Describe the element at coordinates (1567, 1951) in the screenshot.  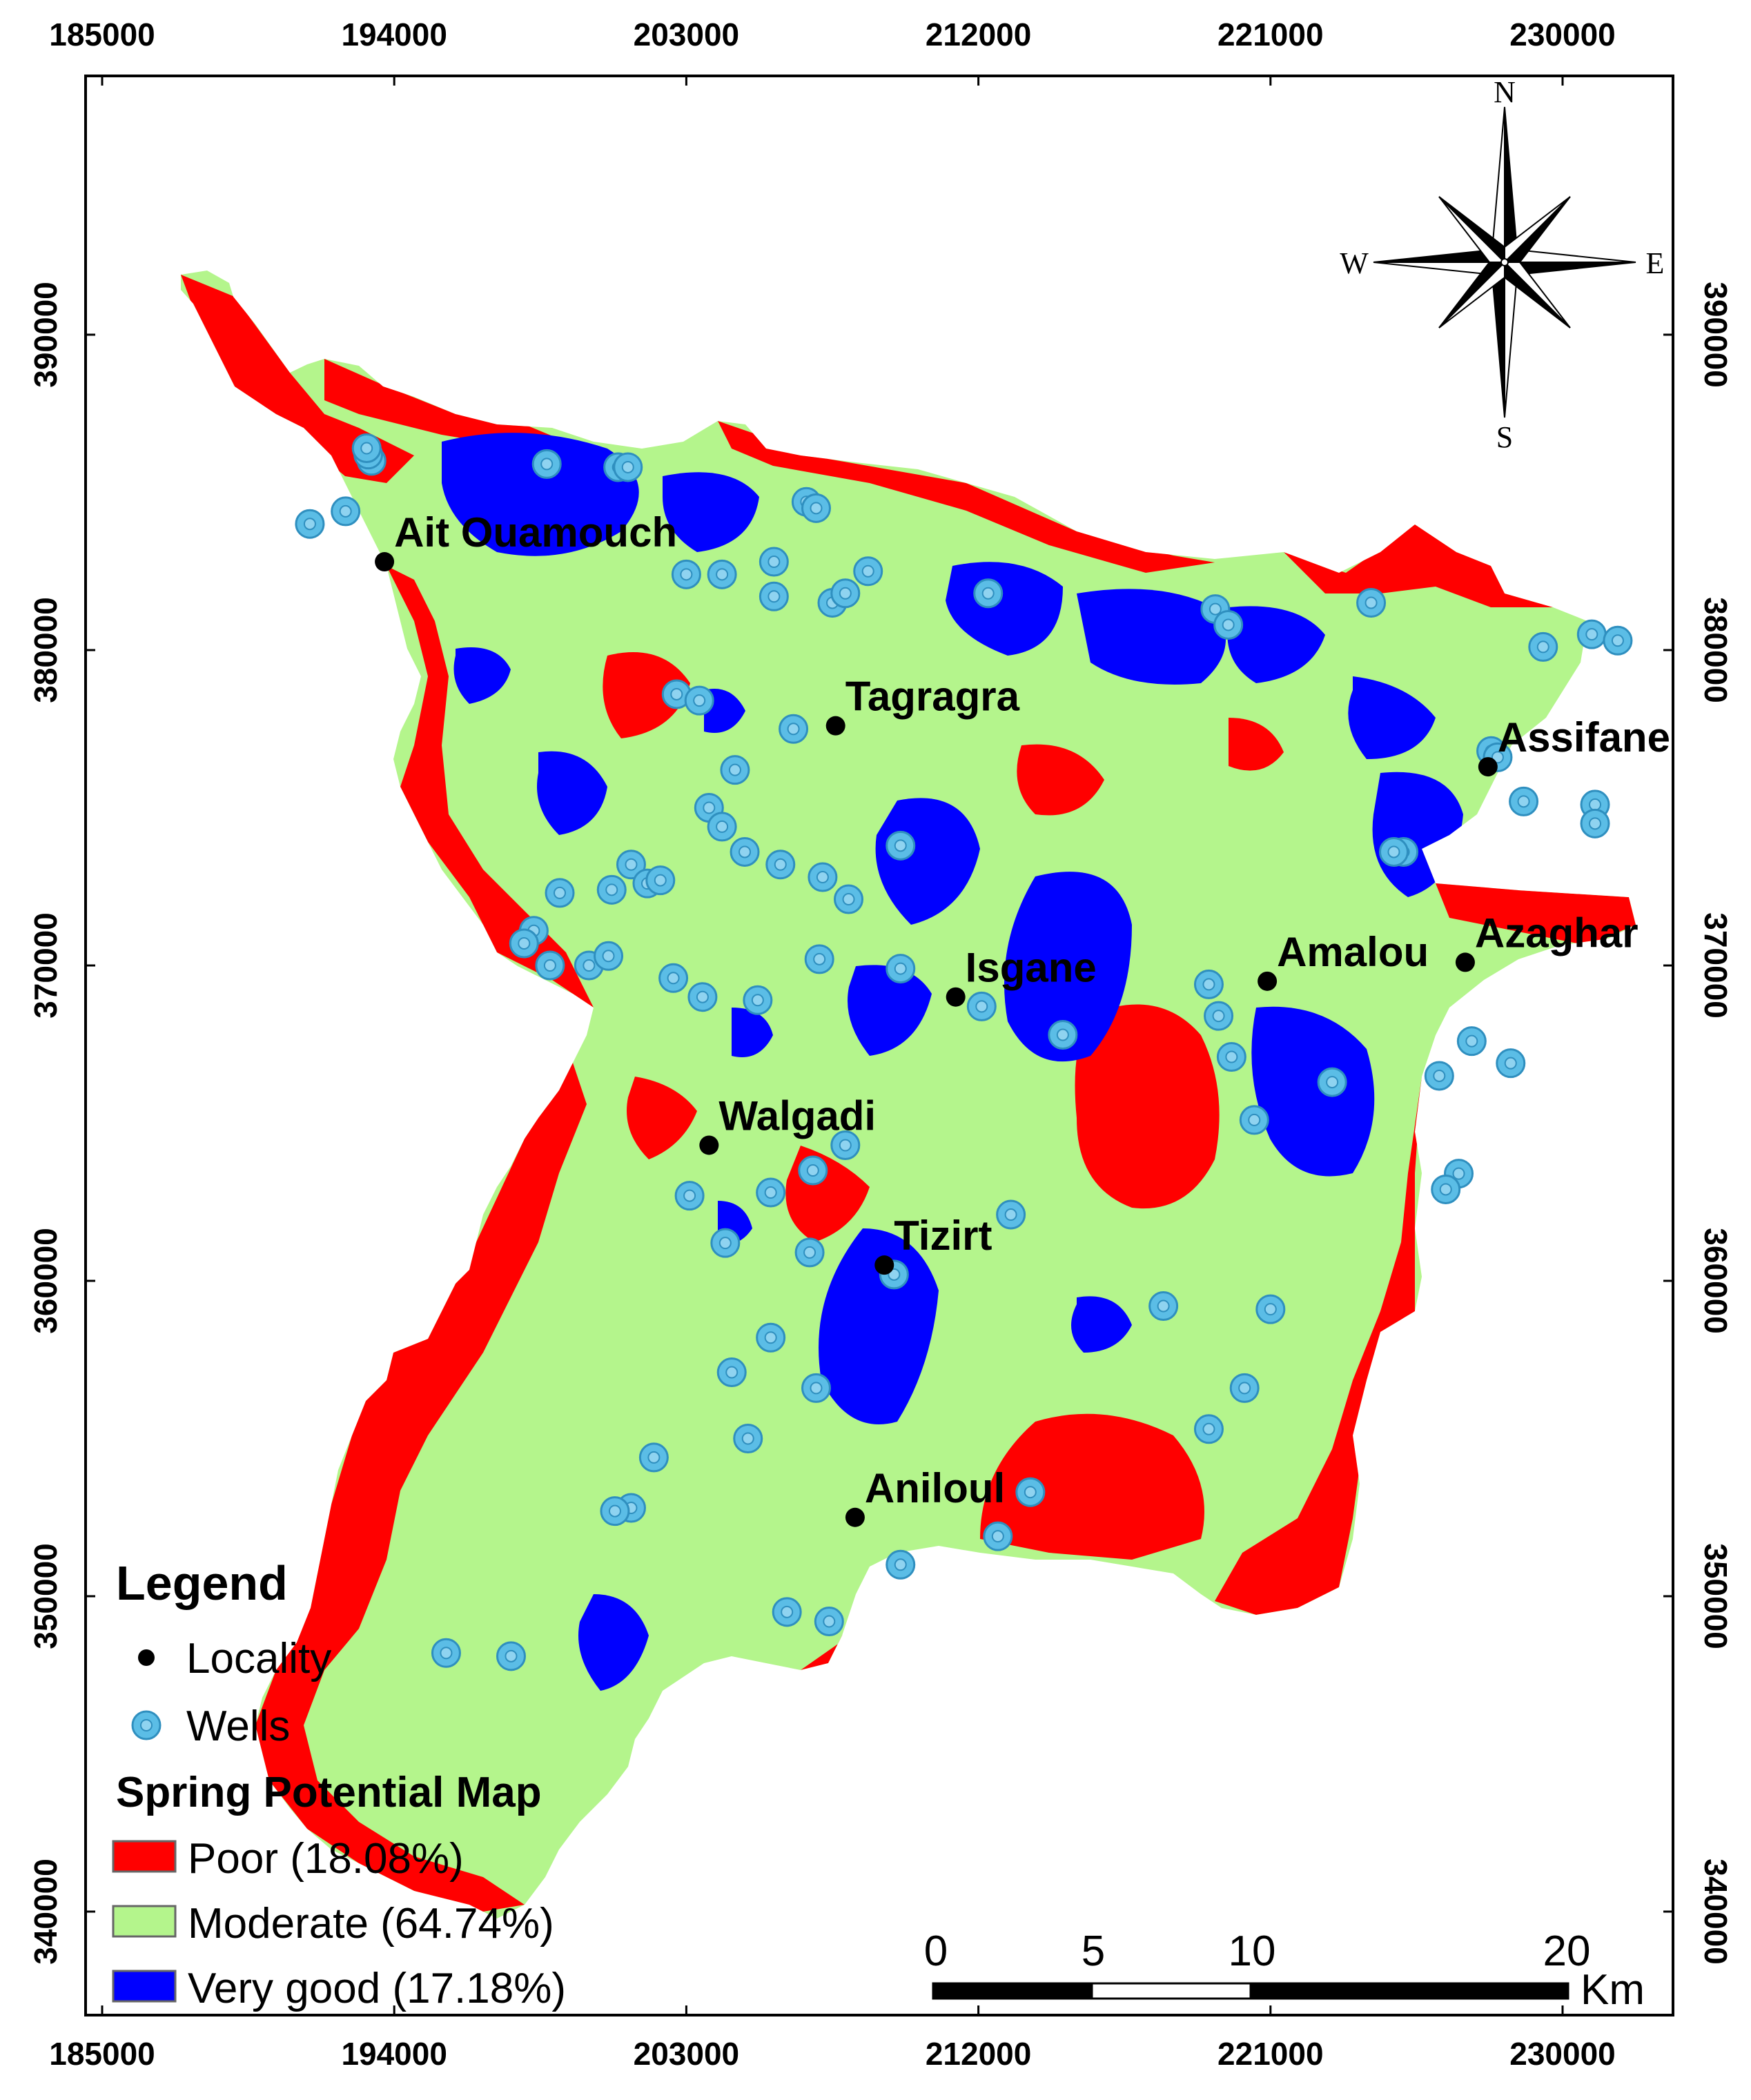
I see `scale-label-20: 20` at that location.